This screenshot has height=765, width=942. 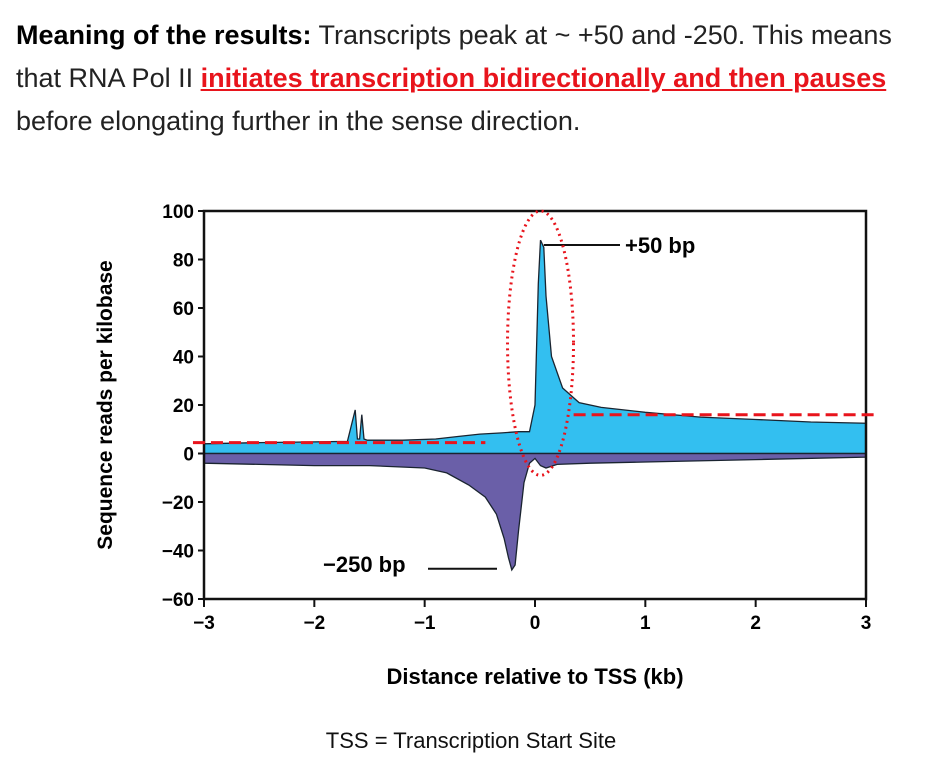 What do you see at coordinates (183, 358) in the screenshot?
I see `y-tick-label: 40` at bounding box center [183, 358].